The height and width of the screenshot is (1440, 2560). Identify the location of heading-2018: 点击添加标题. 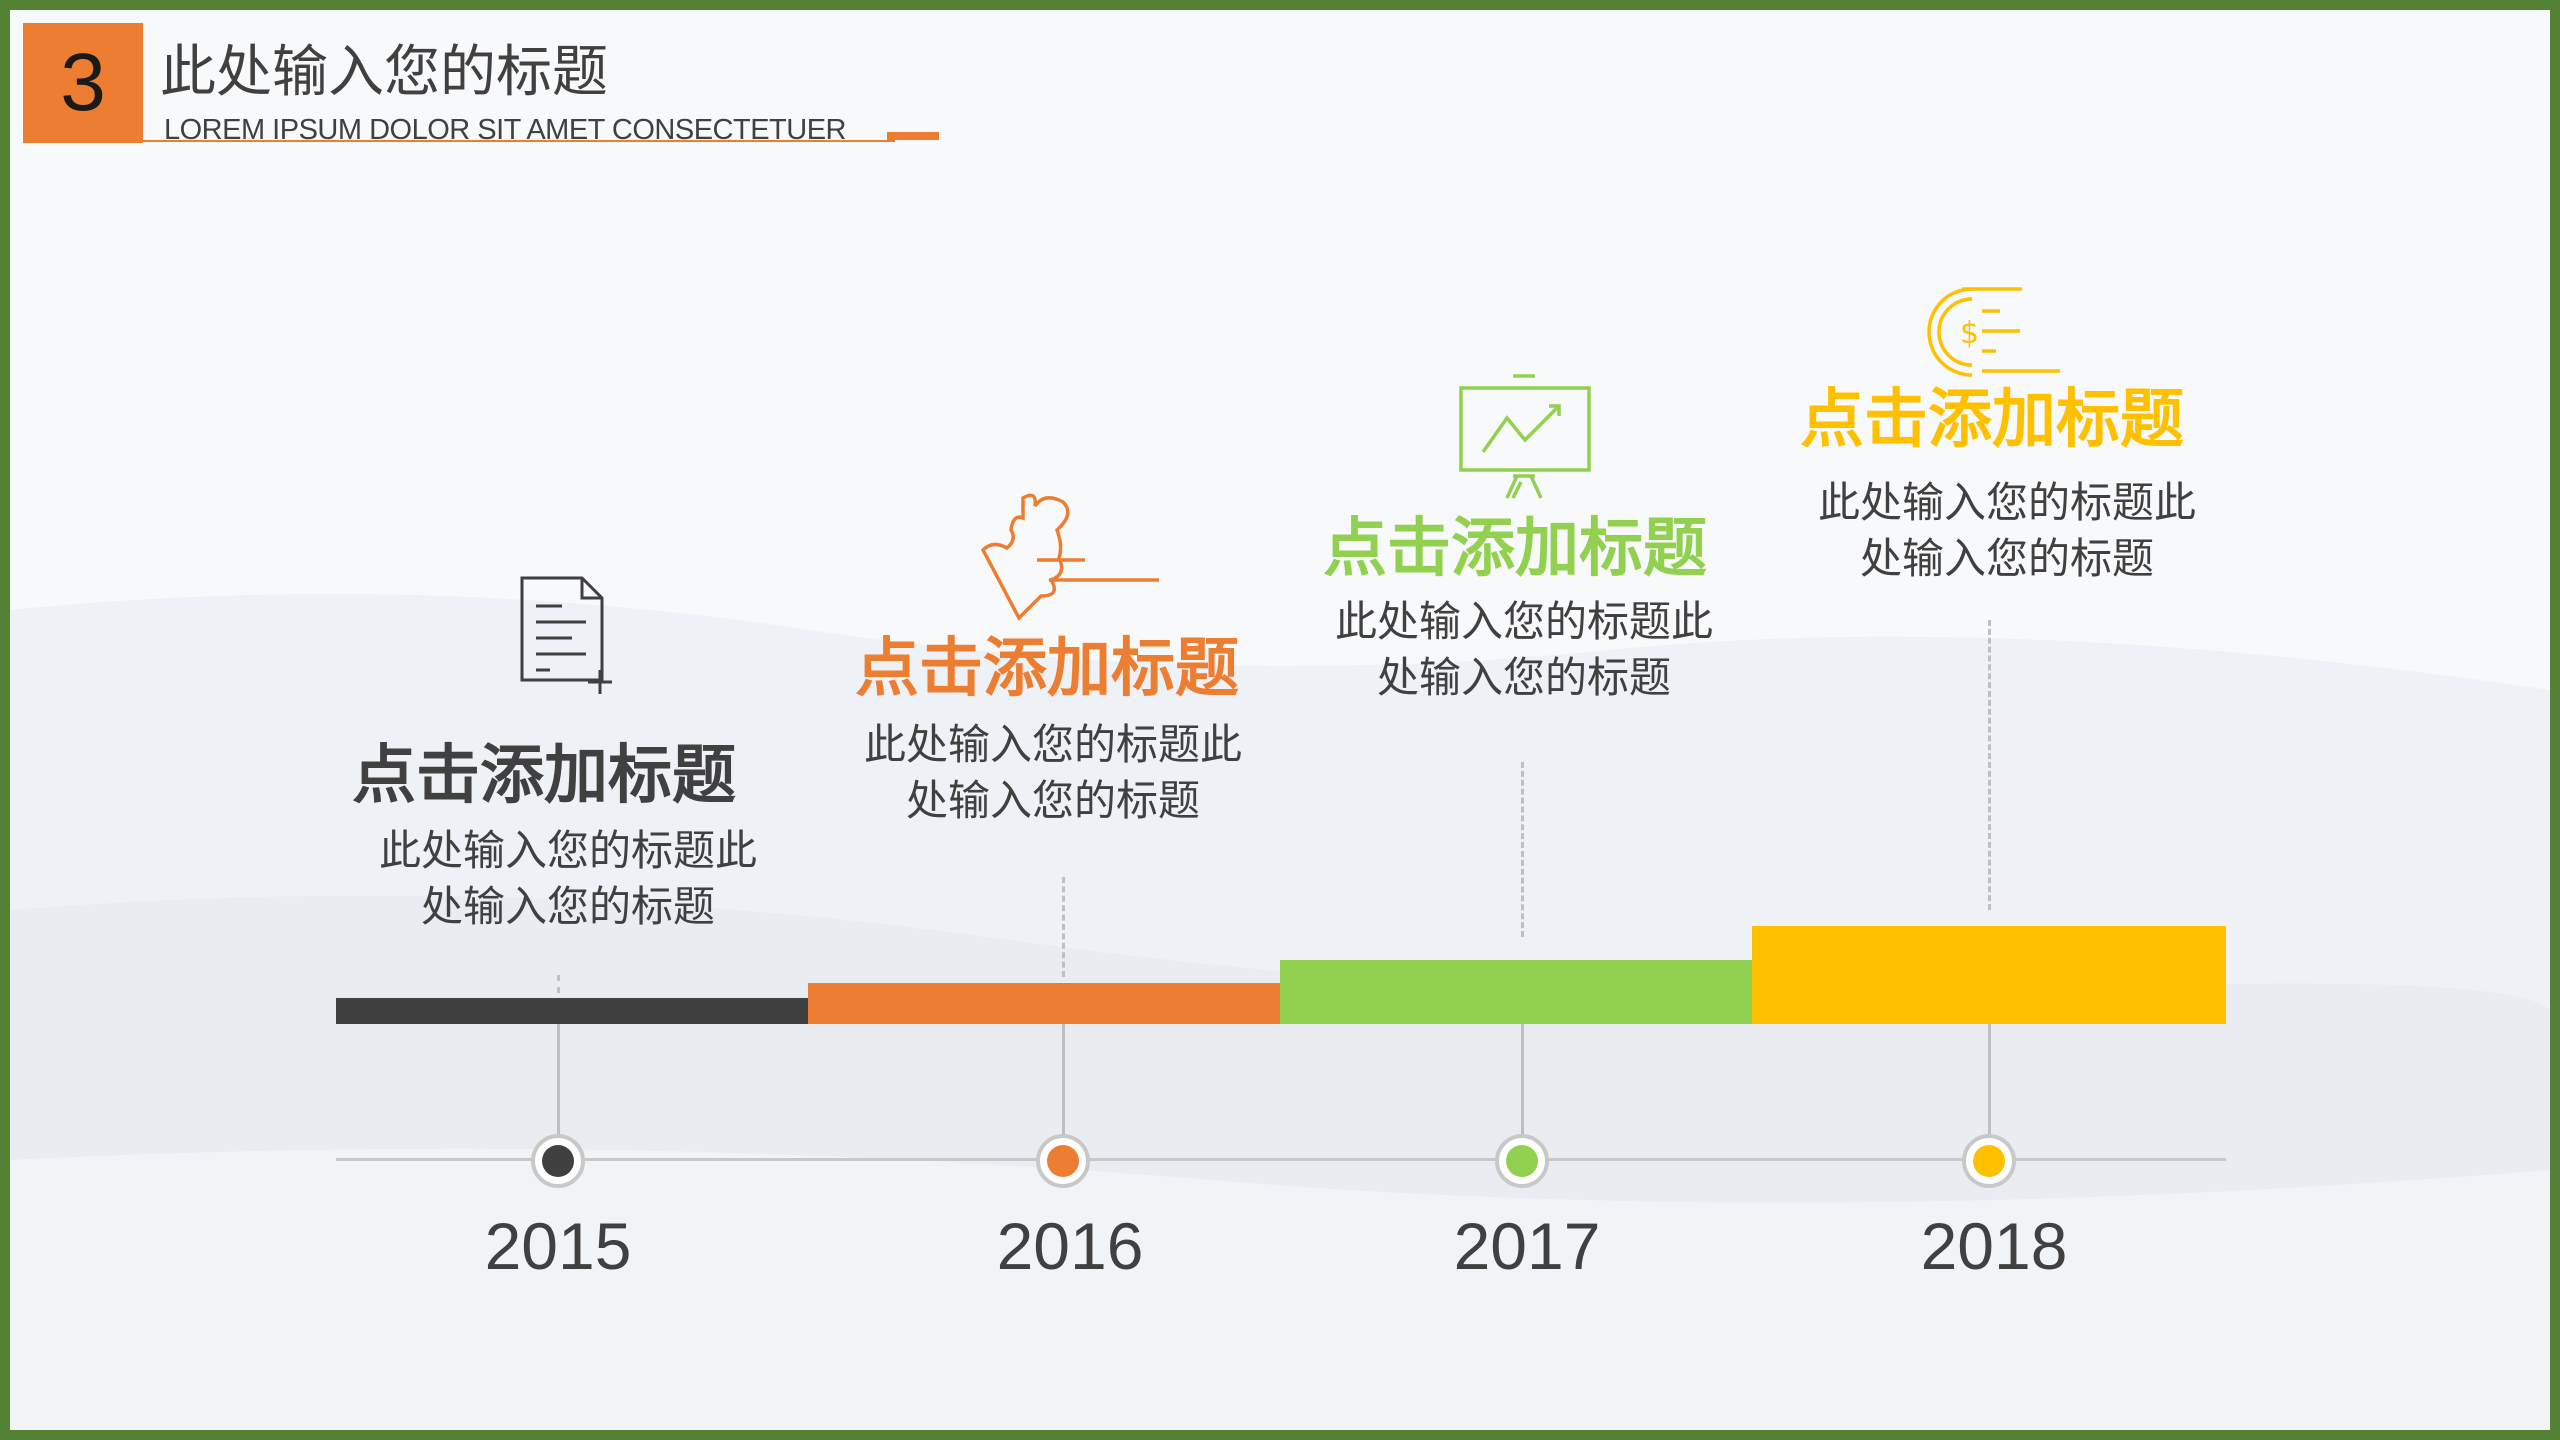
(1992, 420).